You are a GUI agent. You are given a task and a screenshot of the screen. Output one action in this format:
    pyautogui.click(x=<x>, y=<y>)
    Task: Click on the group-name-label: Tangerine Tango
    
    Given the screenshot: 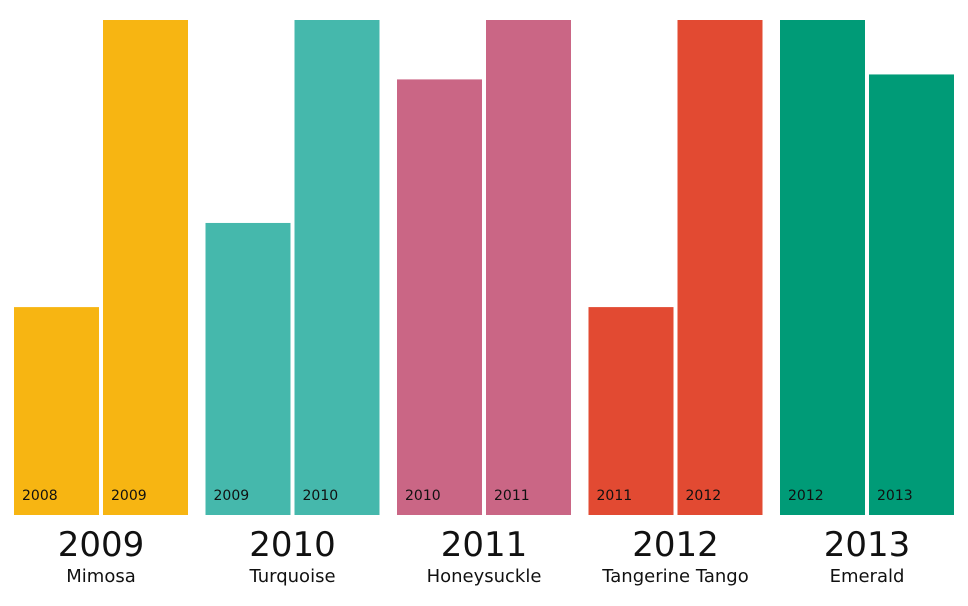 What is the action you would take?
    pyautogui.click(x=674, y=576)
    